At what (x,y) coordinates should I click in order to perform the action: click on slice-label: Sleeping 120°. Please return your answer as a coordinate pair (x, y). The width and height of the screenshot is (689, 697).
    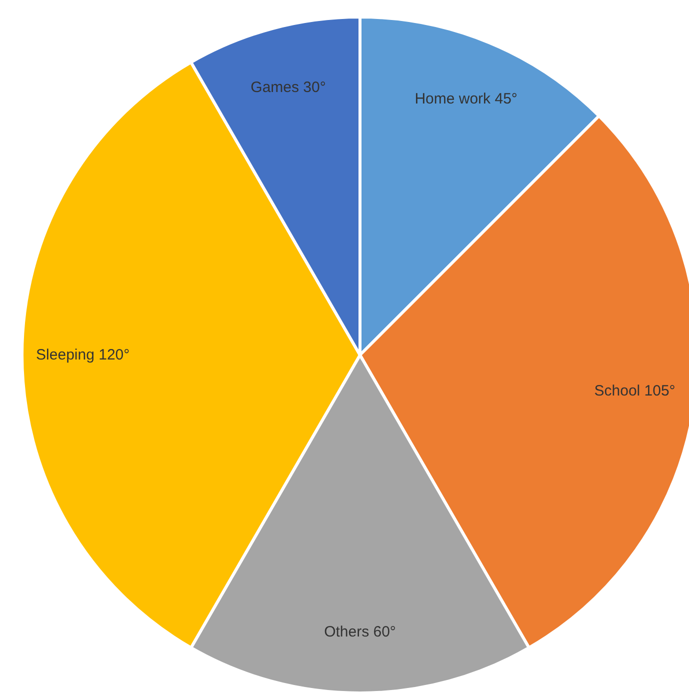
    Looking at the image, I should click on (83, 355).